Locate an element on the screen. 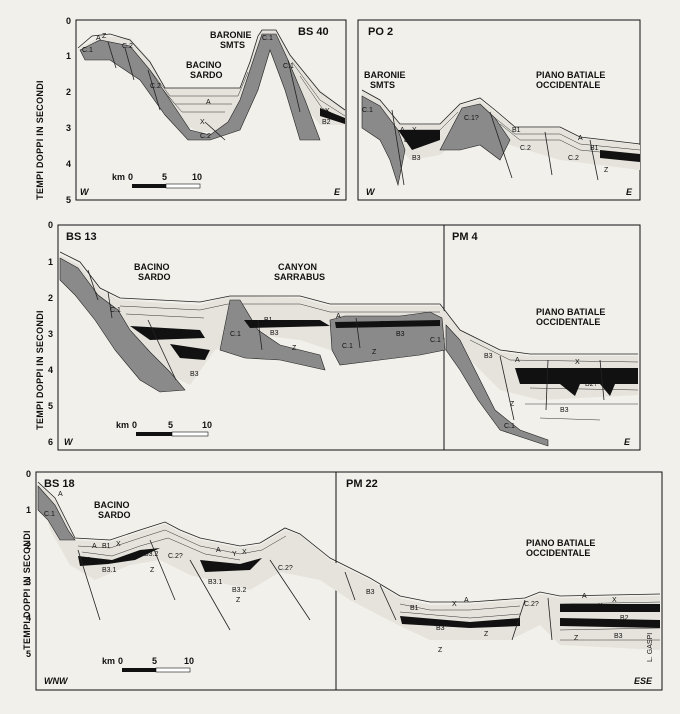  bs40-y-ticks: 0 1 2 3 4 5 is located at coordinates (68, 110).